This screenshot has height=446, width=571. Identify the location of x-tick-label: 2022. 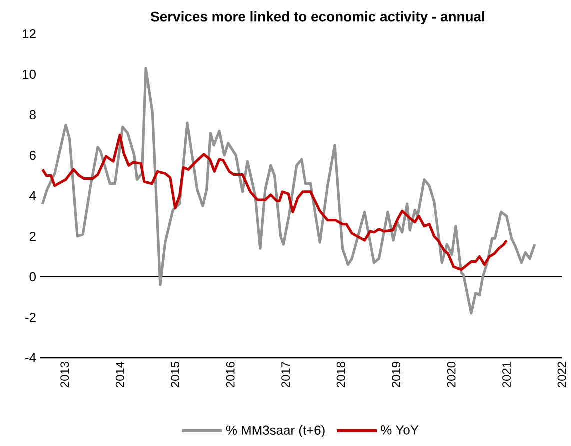
(562, 375).